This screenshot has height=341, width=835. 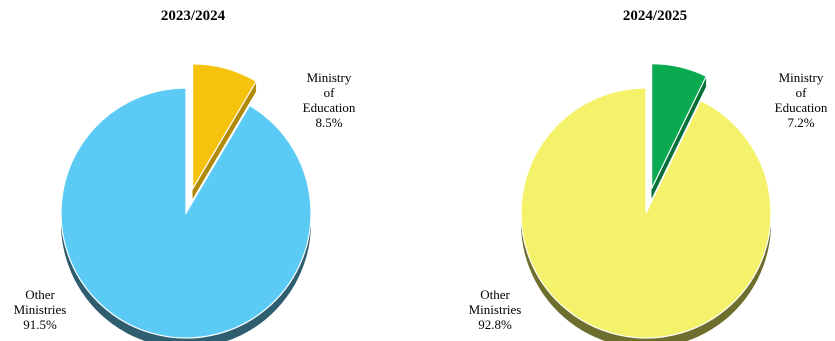 I want to click on slice-label-other-ministries: Other Ministries 92.8%, so click(x=495, y=309).